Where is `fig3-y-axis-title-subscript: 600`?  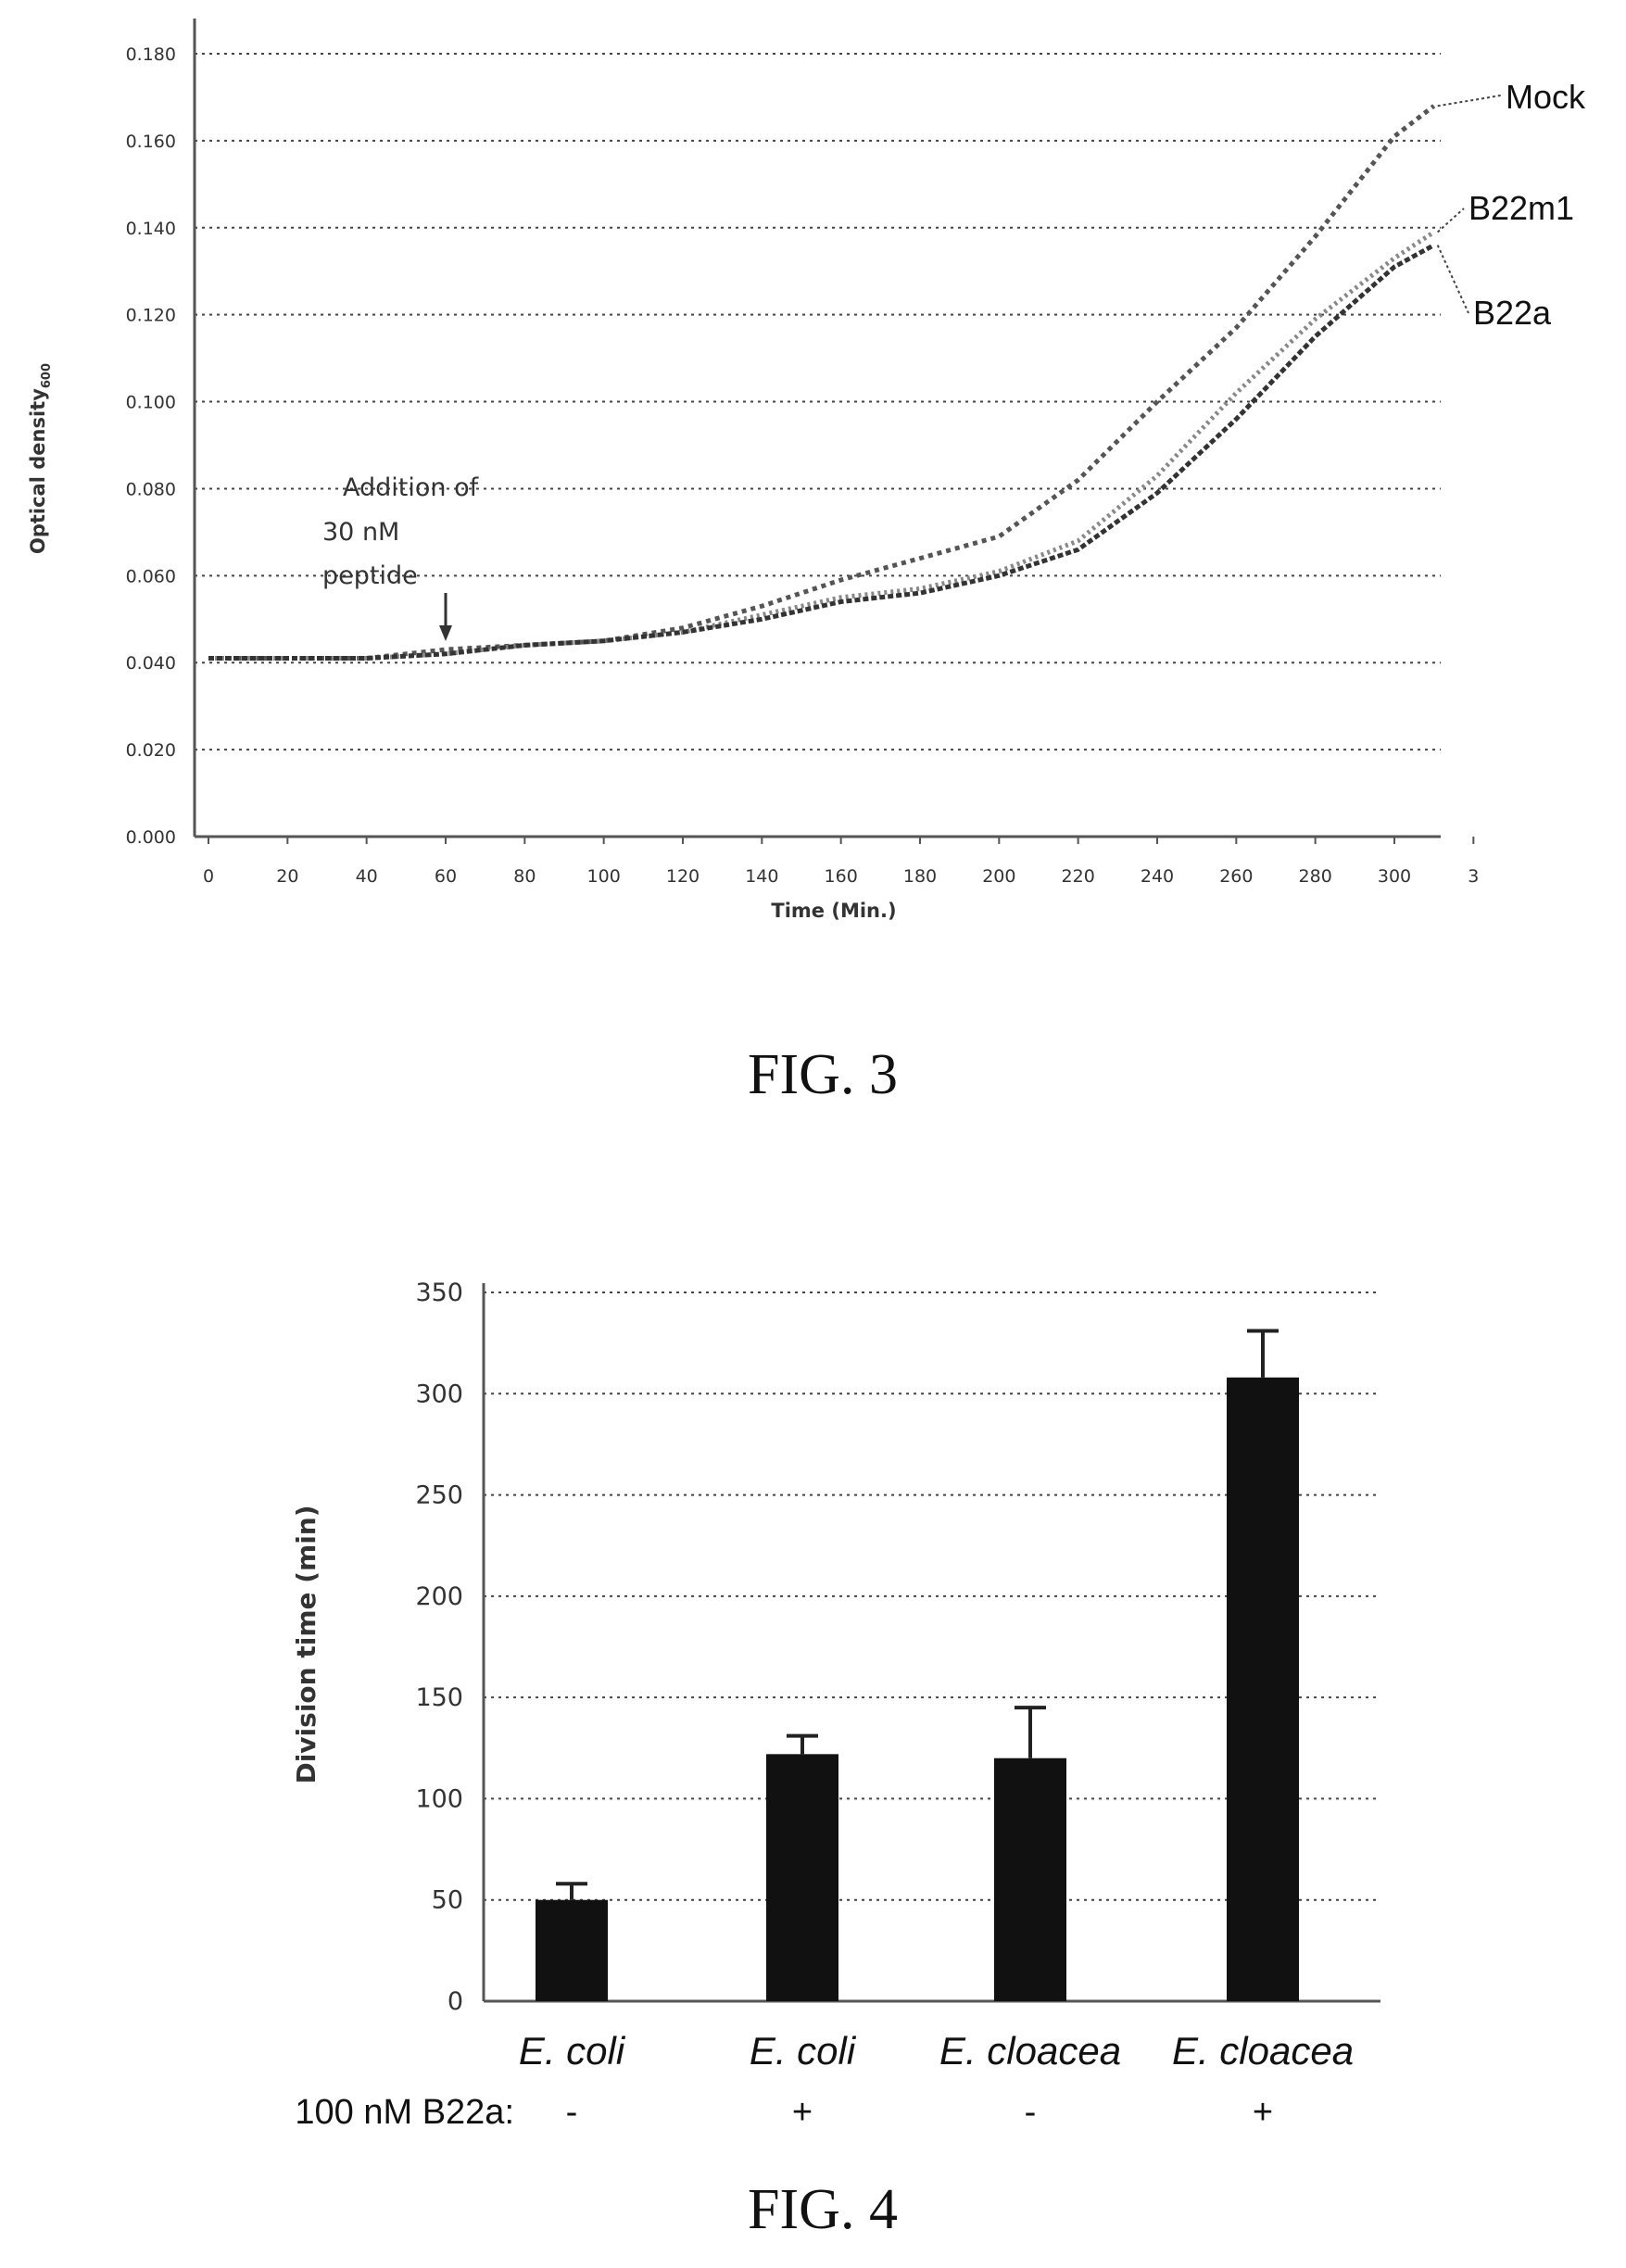
fig3-y-axis-title-subscript: 600 is located at coordinates (47, 375).